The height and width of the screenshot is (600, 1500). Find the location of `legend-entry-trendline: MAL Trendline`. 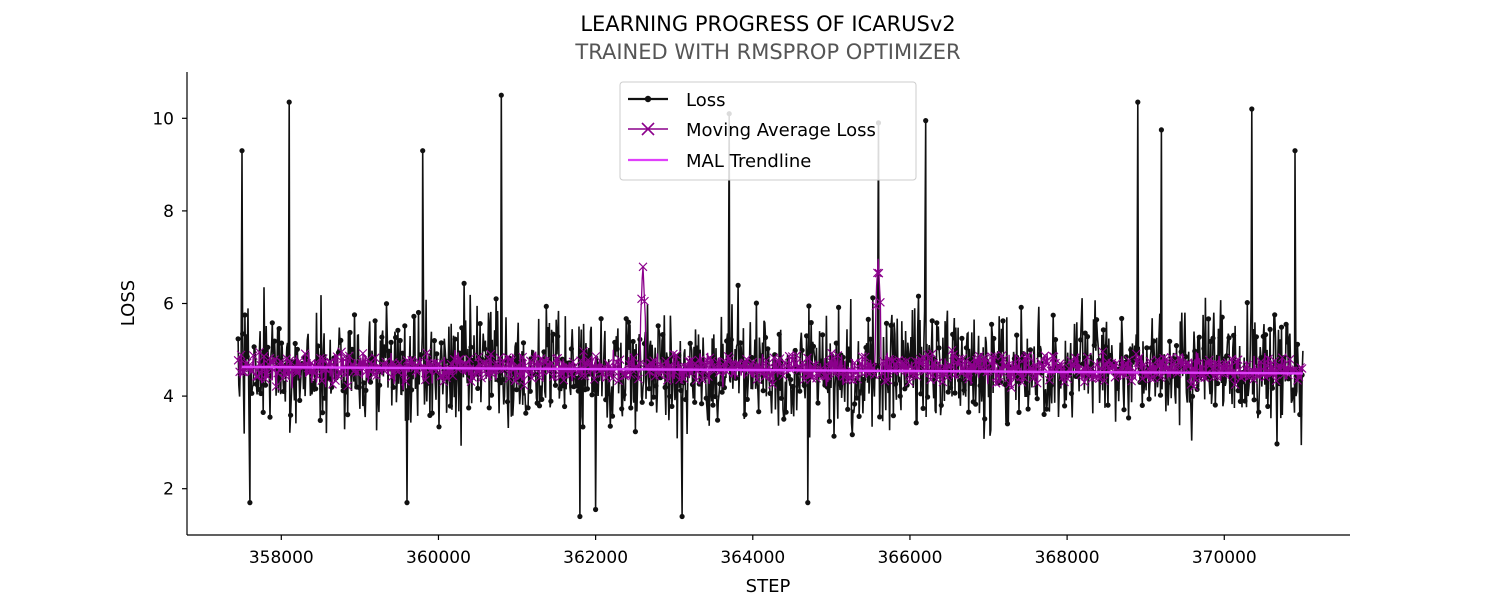

legend-entry-trendline: MAL Trendline is located at coordinates (719, 161).